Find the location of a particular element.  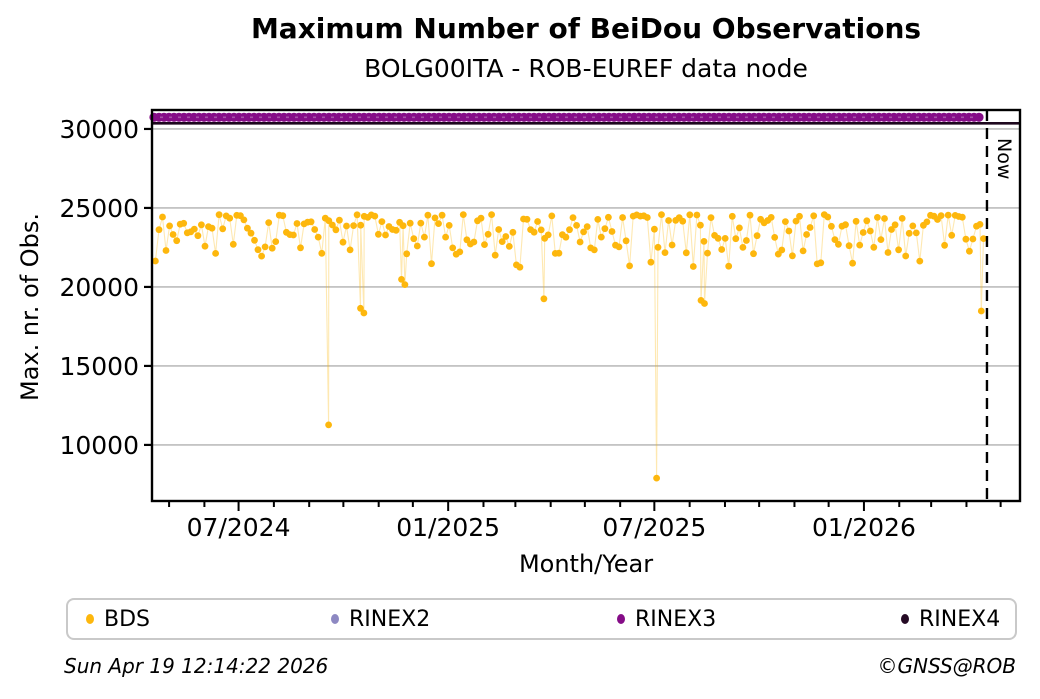

chart-subtitle: BOLG00ITA - ROB-EUREF data node is located at coordinates (586, 68).